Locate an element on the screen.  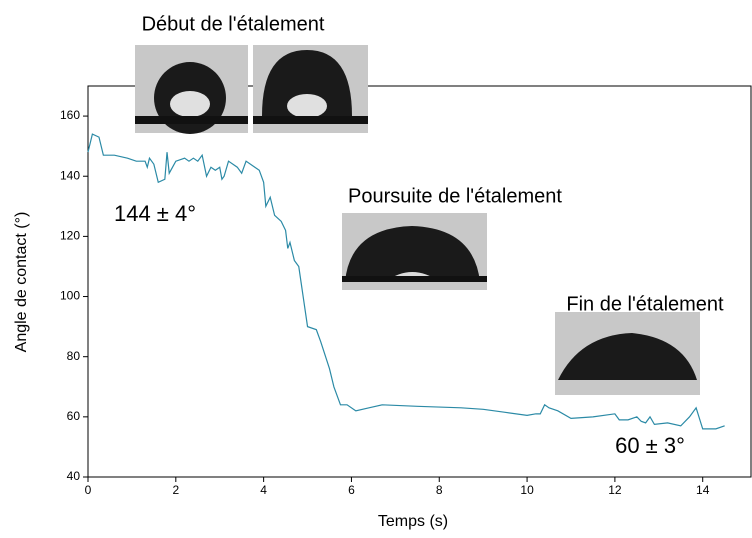
annotation: 144 ± 4° is located at coordinates (155, 213).